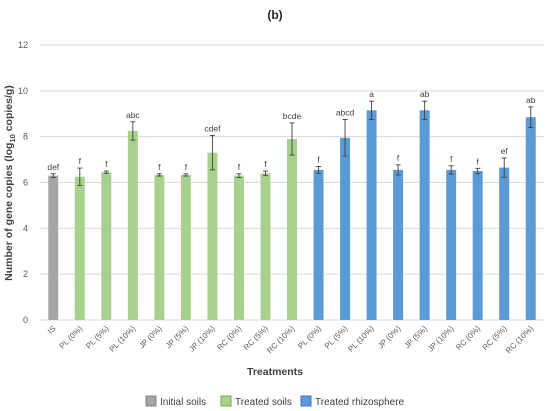  What do you see at coordinates (306, 401) in the screenshot?
I see `legend-swatch-treated-rhizosphere` at bounding box center [306, 401].